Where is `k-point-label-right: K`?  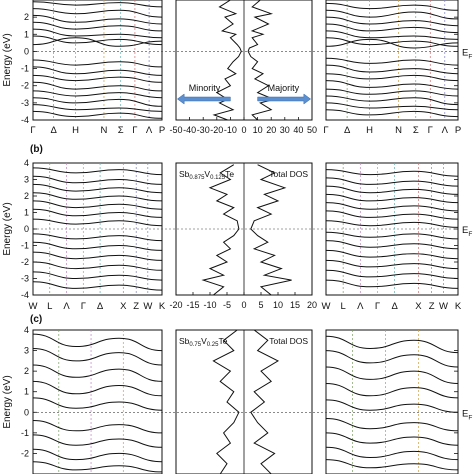 k-point-label-right: K is located at coordinates (458, 306).